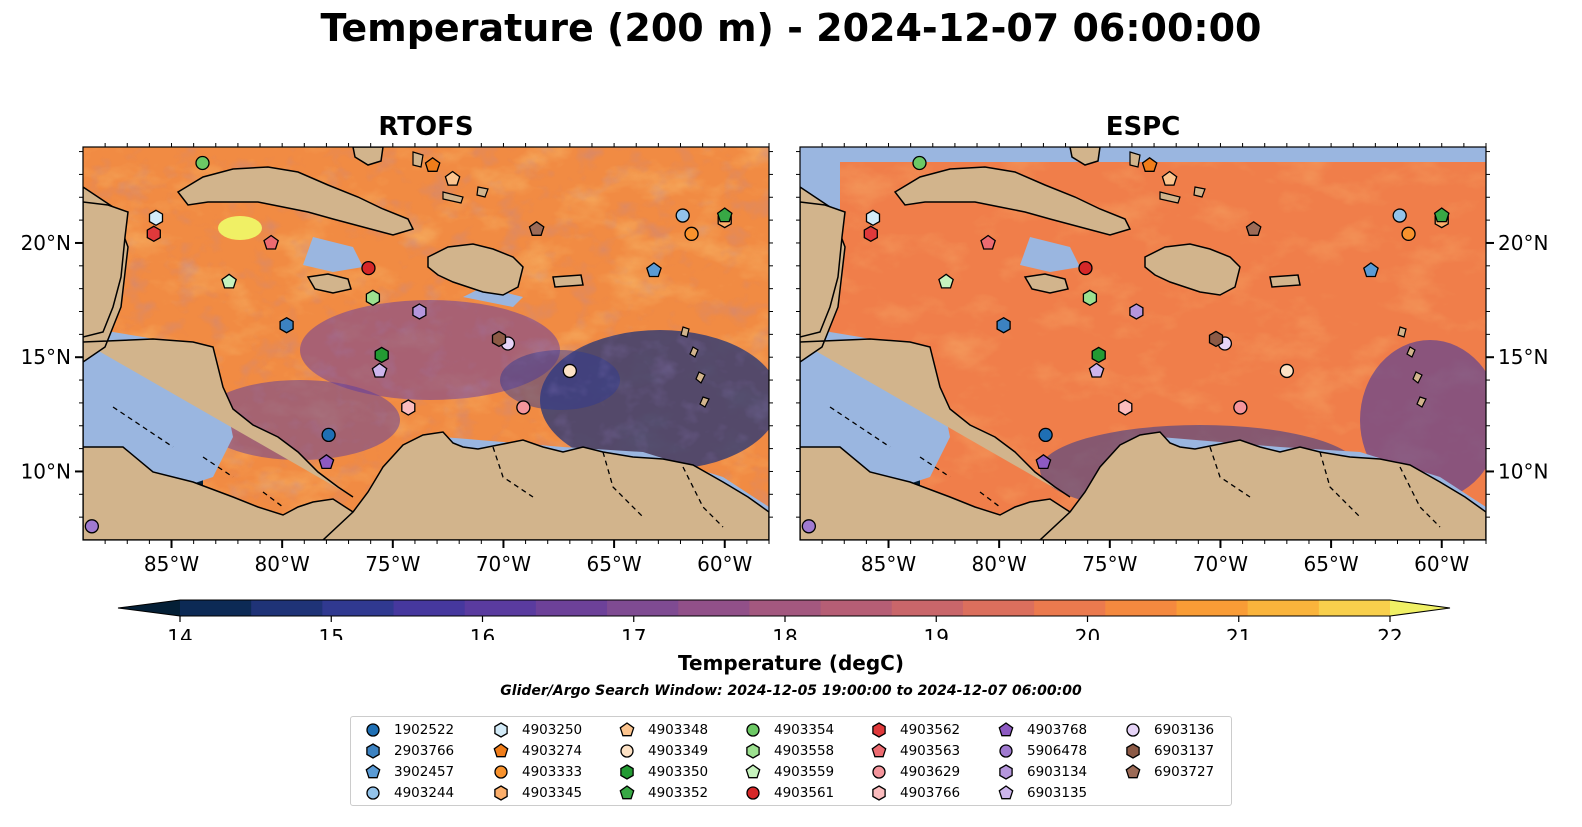  What do you see at coordinates (552, 771) in the screenshot?
I see `legend-label: 4903333` at bounding box center [552, 771].